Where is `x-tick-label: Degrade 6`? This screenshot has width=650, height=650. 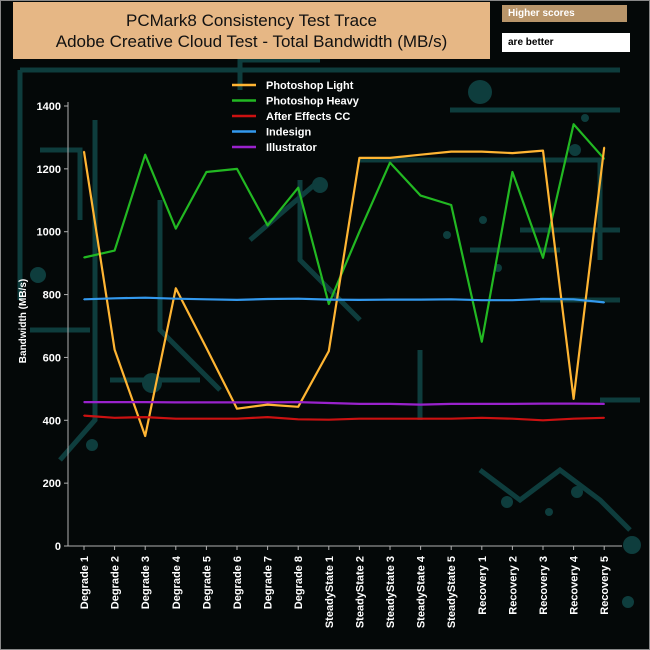 x-tick-label: Degrade 6 is located at coordinates (238, 582).